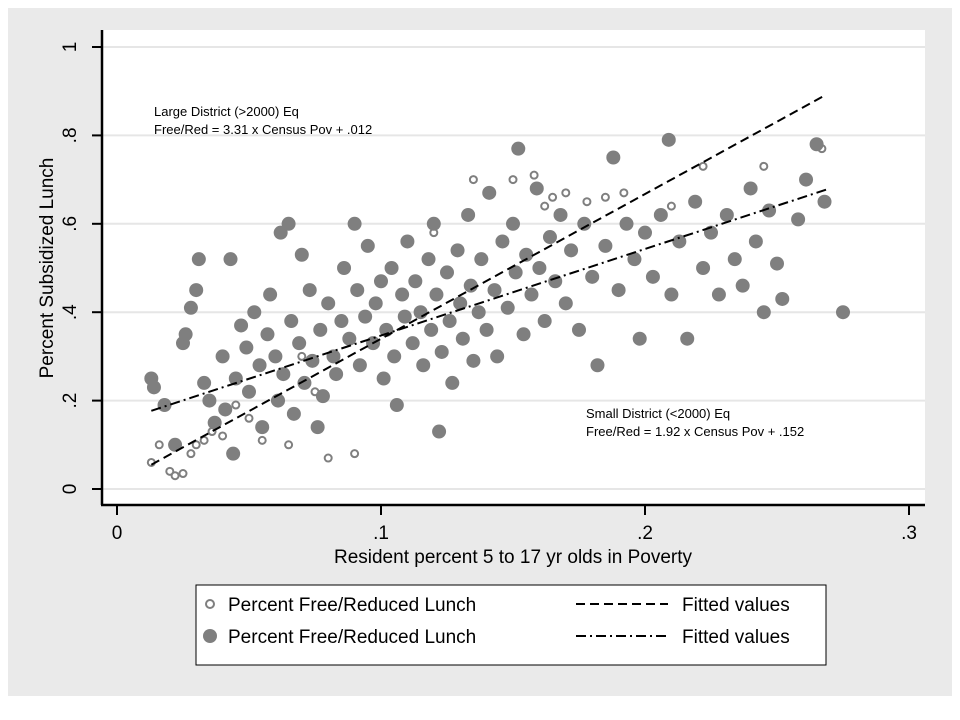 The image size is (960, 720). What do you see at coordinates (658, 413) in the screenshot?
I see `annotation-small-line1: Small District (<2000) Eq` at bounding box center [658, 413].